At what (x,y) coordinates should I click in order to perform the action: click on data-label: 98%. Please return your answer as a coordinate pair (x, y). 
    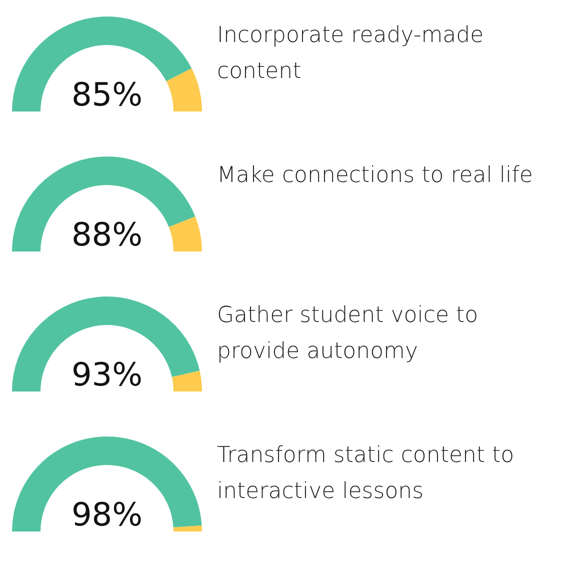
    Looking at the image, I should click on (107, 515).